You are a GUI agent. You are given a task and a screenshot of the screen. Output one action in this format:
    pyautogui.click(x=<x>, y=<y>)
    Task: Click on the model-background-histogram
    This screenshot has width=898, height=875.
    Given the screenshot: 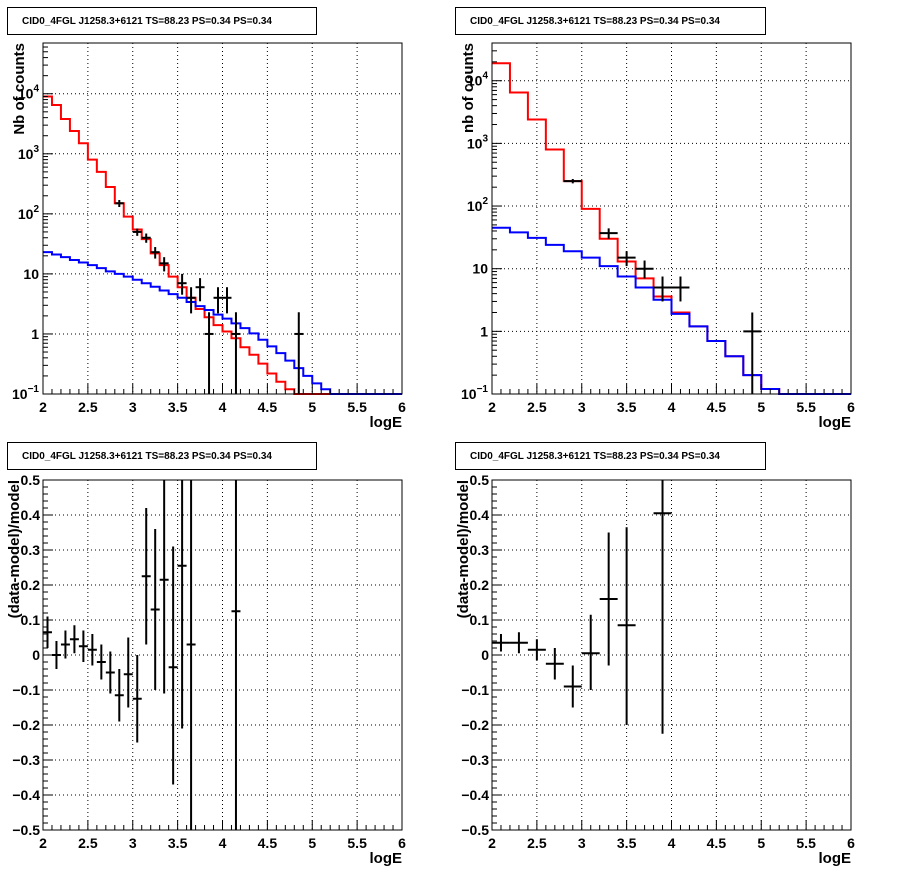 What is the action you would take?
    pyautogui.click(x=222, y=323)
    